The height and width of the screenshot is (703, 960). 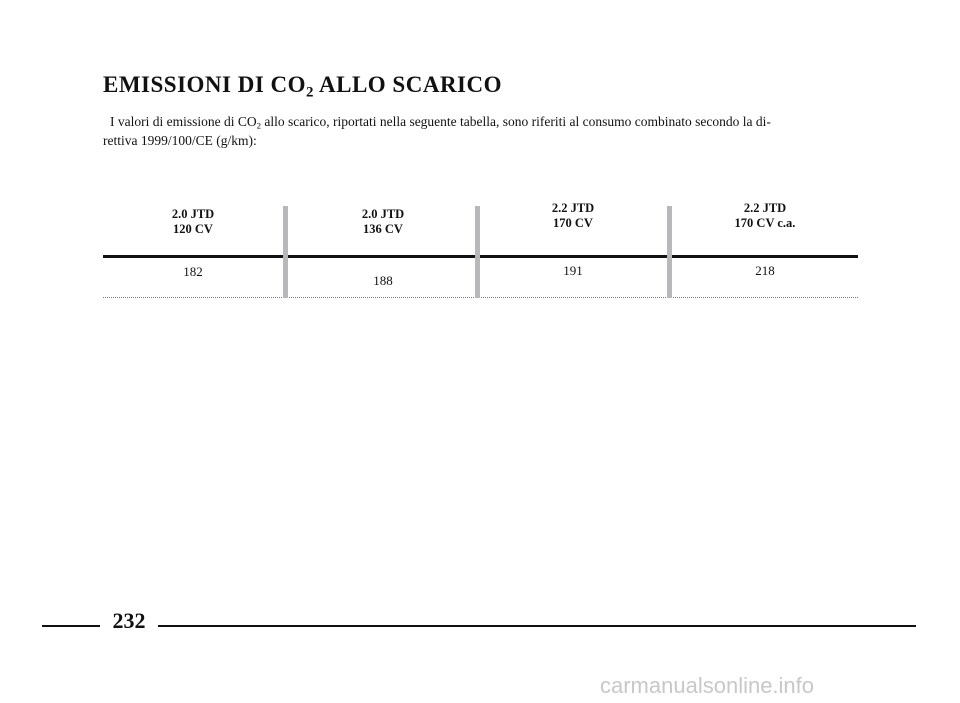 What do you see at coordinates (383, 229) in the screenshot?
I see `column-header: 136 CV` at bounding box center [383, 229].